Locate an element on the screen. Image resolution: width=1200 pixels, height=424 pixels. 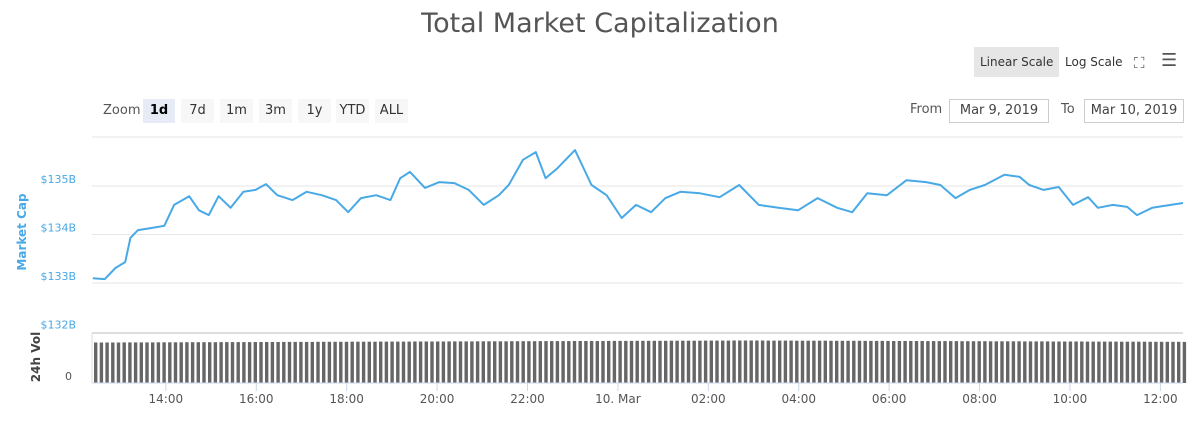
linear-scale-button: Linear Scale is located at coordinates (1017, 62).